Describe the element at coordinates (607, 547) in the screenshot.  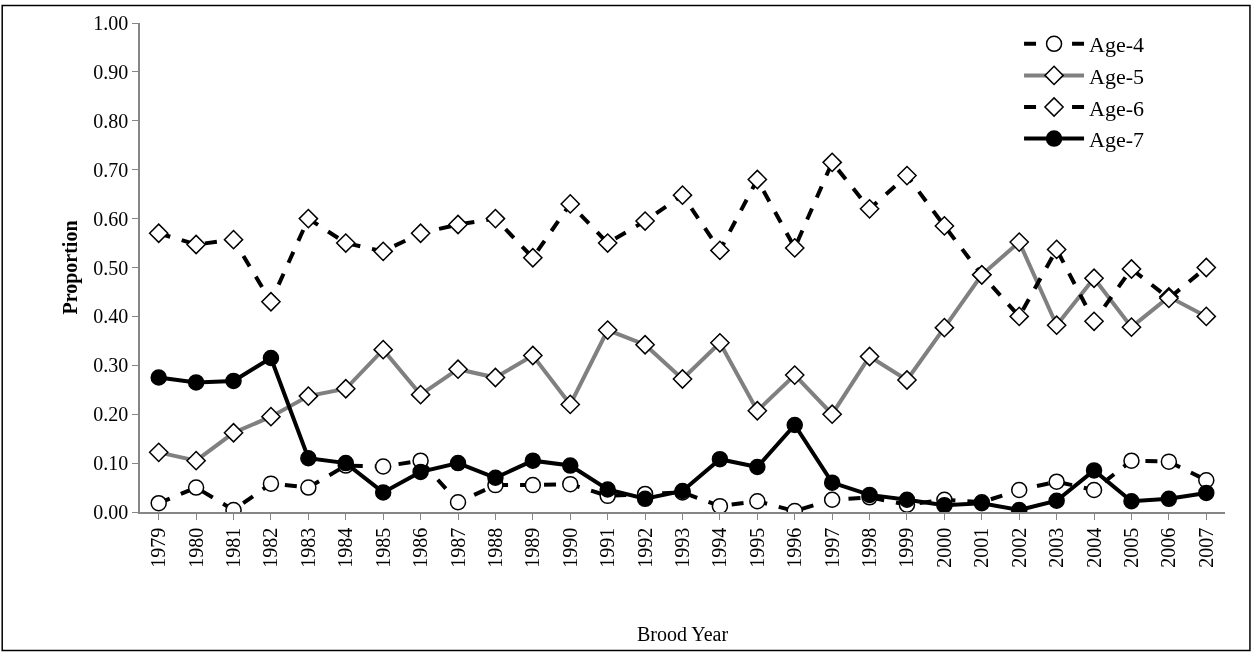
I see `x-tick-label: 1991` at that location.